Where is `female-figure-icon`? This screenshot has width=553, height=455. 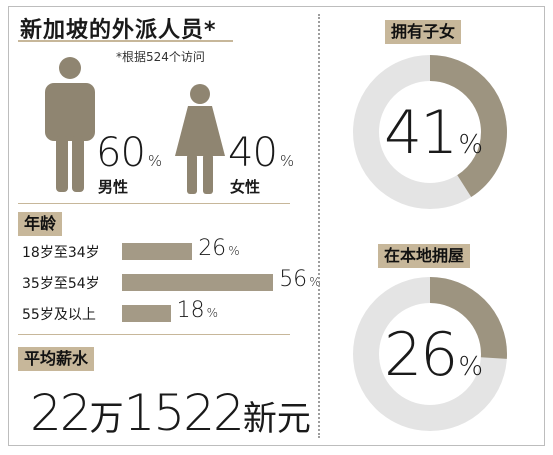
female-figure-icon is located at coordinates (200, 139).